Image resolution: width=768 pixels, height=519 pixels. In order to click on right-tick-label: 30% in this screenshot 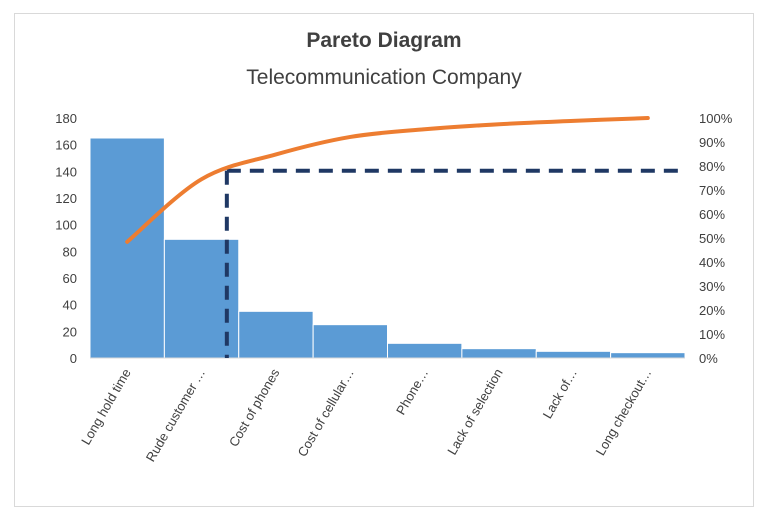, I will do `click(712, 286)`.